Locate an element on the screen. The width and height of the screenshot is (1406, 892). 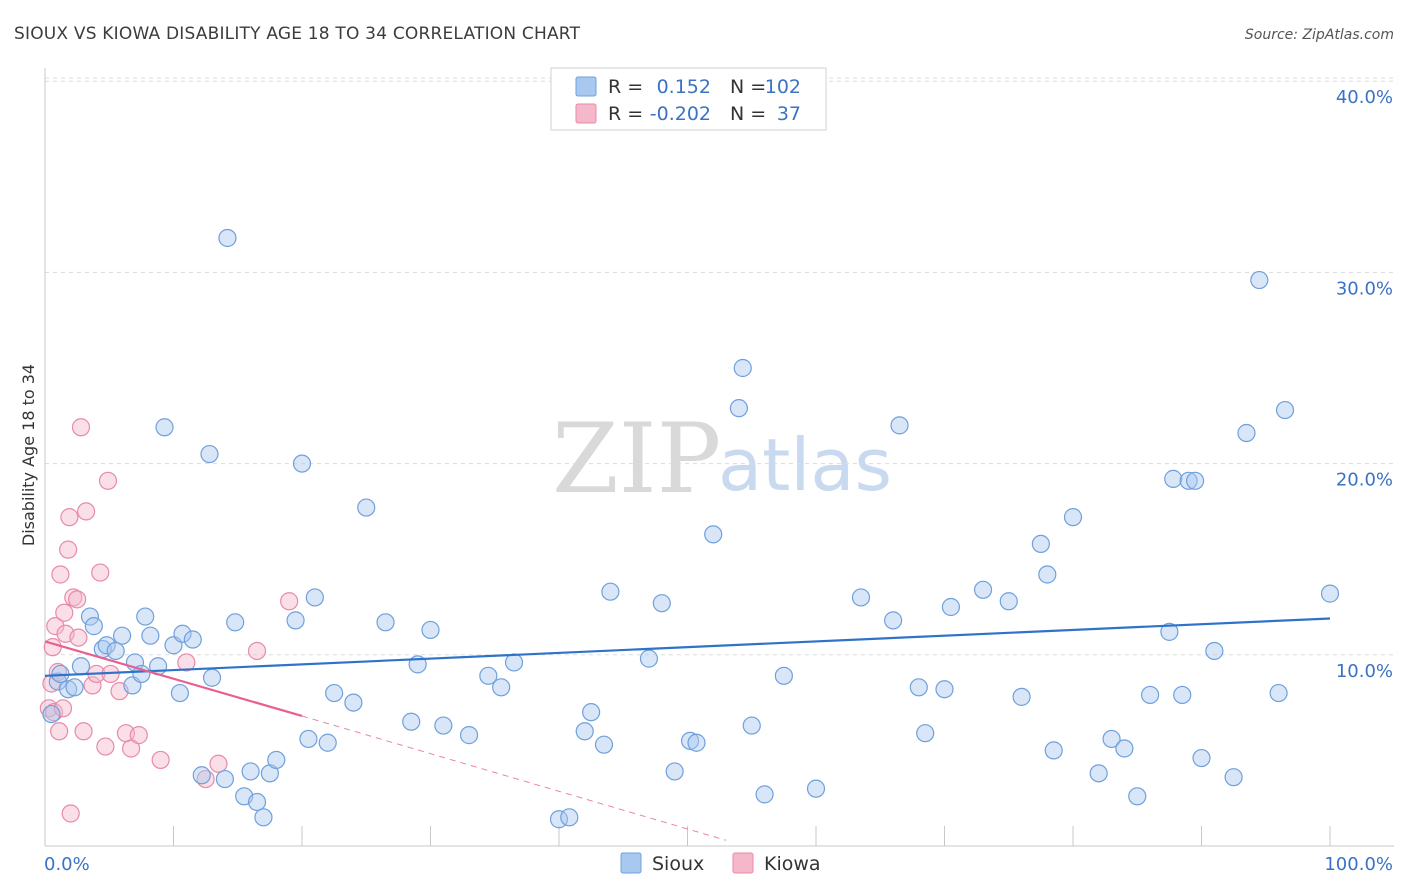
kiowa-trend-line is located at coordinates (173, 679).